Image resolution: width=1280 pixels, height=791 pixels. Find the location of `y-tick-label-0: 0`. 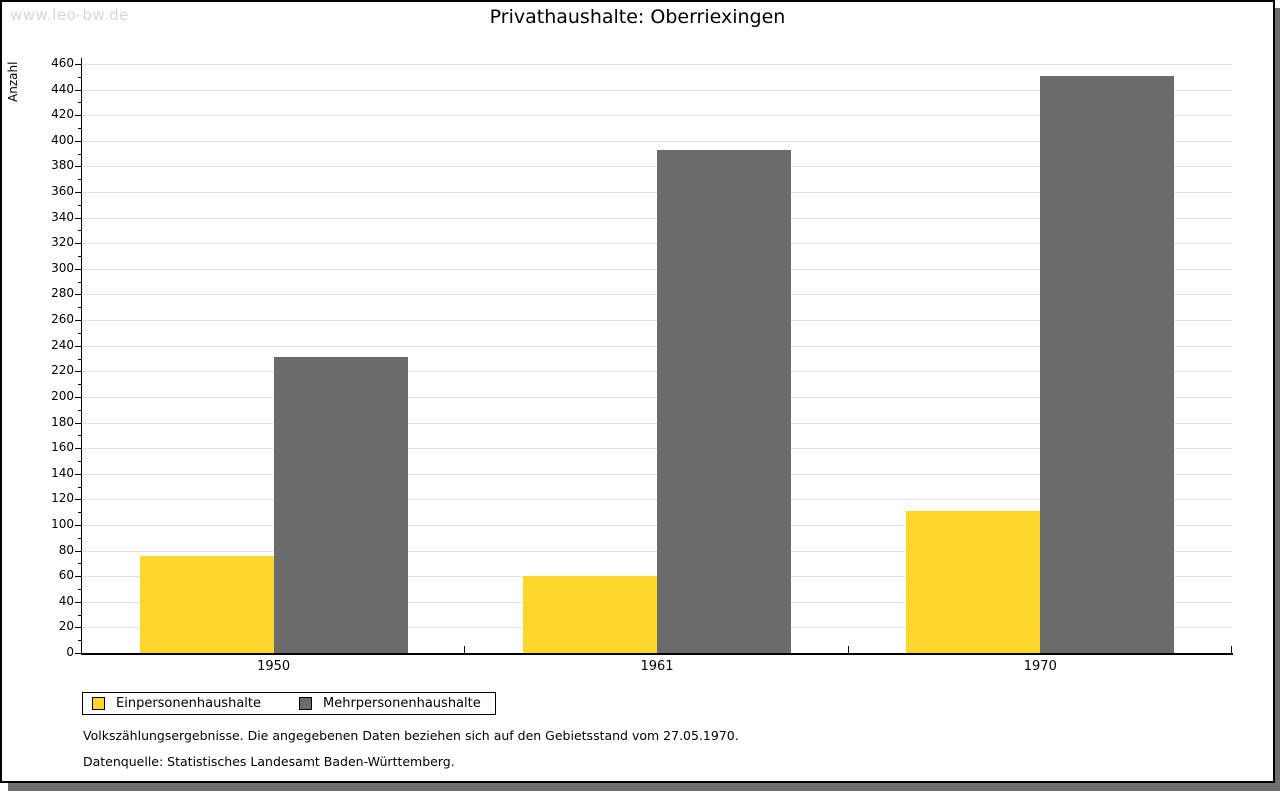

y-tick-label-0: 0 is located at coordinates (70, 652).